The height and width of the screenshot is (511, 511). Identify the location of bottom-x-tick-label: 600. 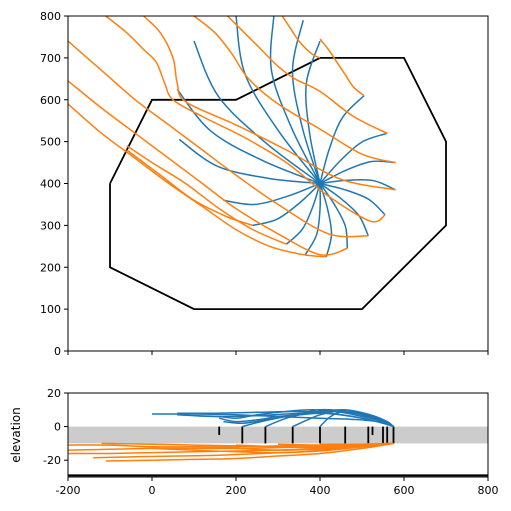
(404, 490).